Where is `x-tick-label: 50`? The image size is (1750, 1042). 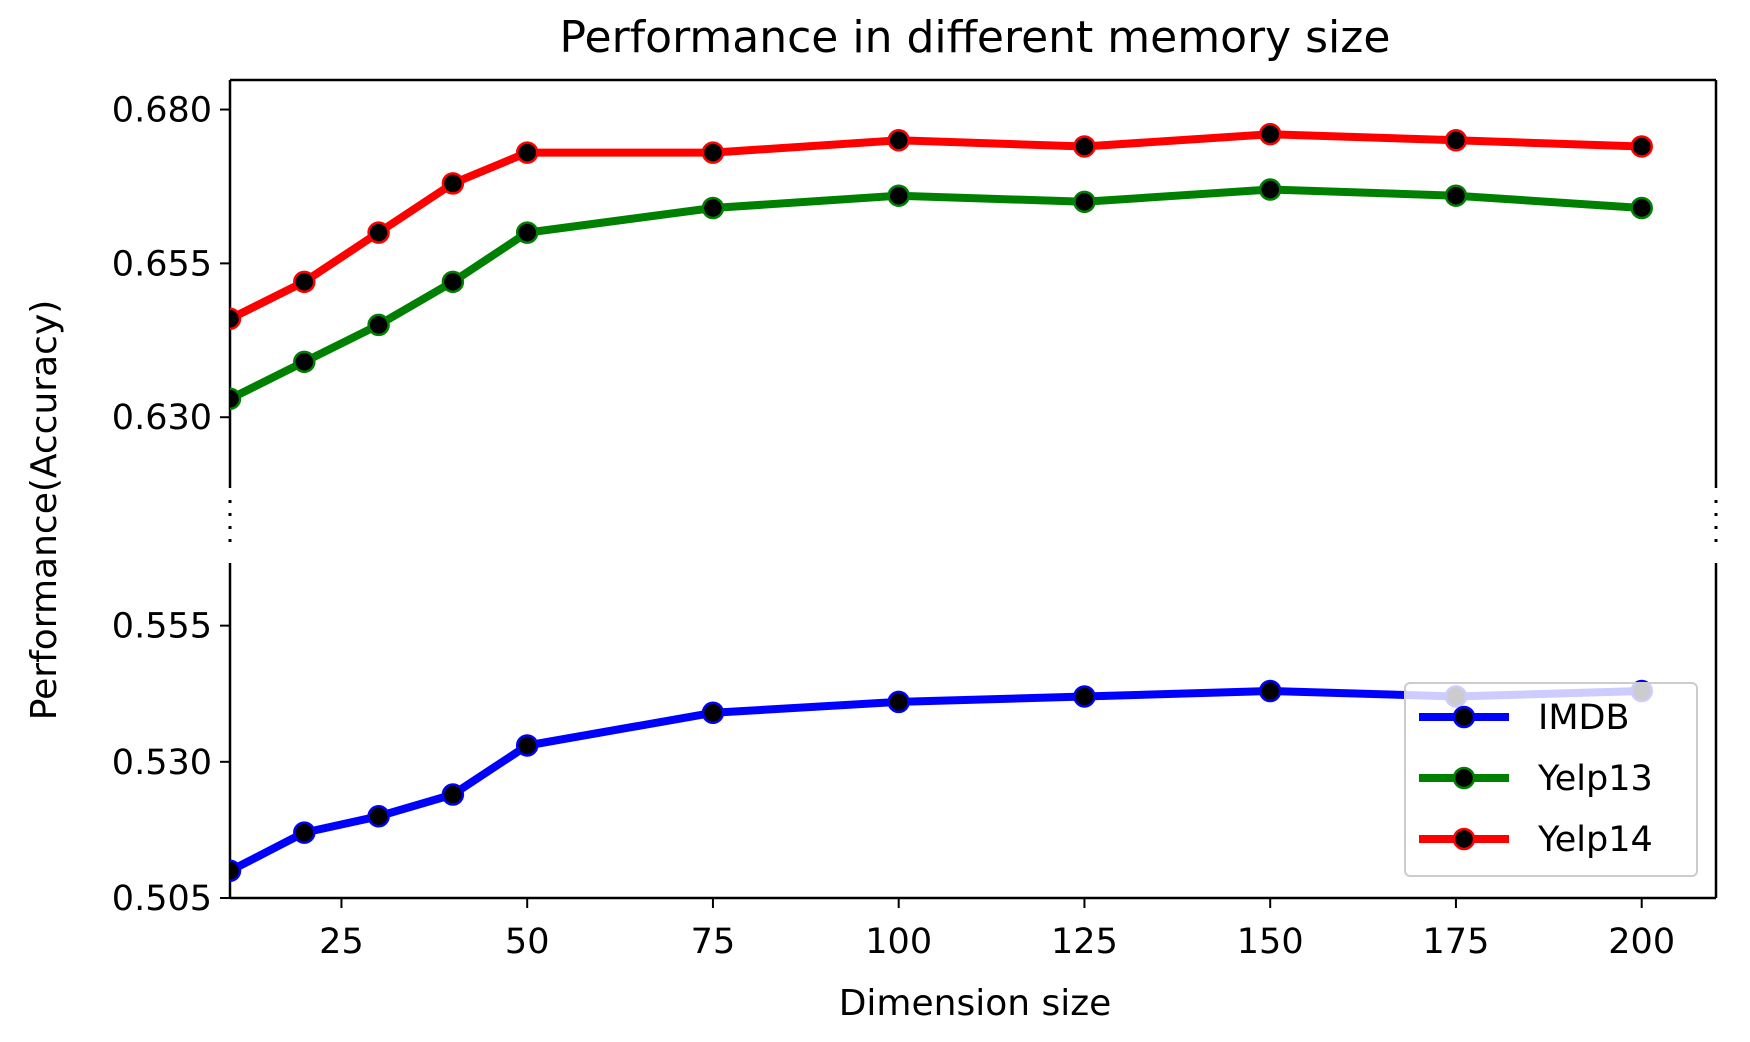
x-tick-label: 50 is located at coordinates (527, 942).